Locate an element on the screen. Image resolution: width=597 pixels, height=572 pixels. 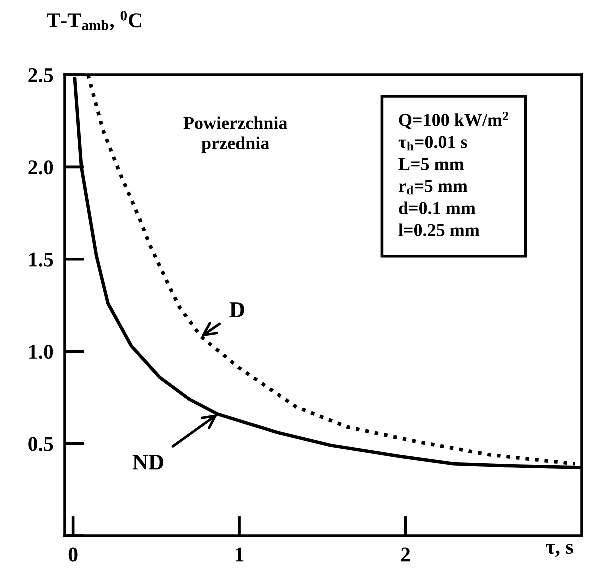
text: Q=100 kW/m$^{2}$ τ$_{h}$=0.01 s L=5 mm r$_{d}$=5 mm d=0.1 mm l=0.25 mm is located at coordinates (453, 174).